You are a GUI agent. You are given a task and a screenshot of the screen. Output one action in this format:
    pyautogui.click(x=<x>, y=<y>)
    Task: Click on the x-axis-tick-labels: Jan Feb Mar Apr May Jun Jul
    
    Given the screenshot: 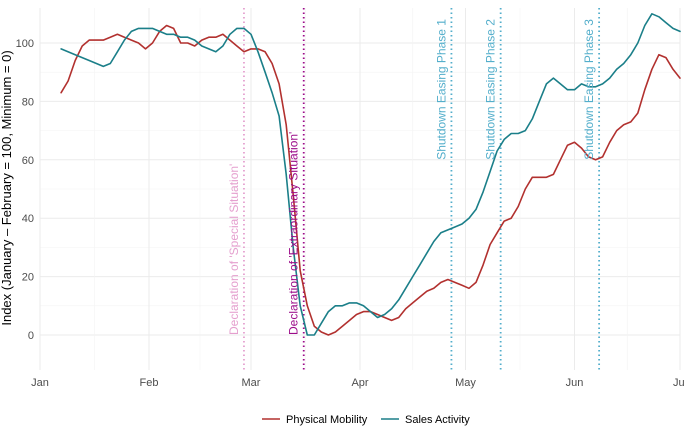 What is the action you would take?
    pyautogui.click(x=358, y=383)
    